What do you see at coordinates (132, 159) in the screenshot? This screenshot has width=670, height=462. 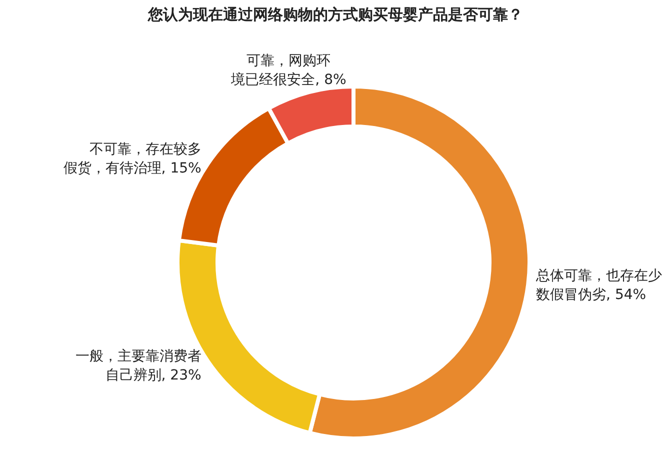 I see `slice-label: 不可靠，存在较多假货，有待治理, 15%` at bounding box center [132, 159].